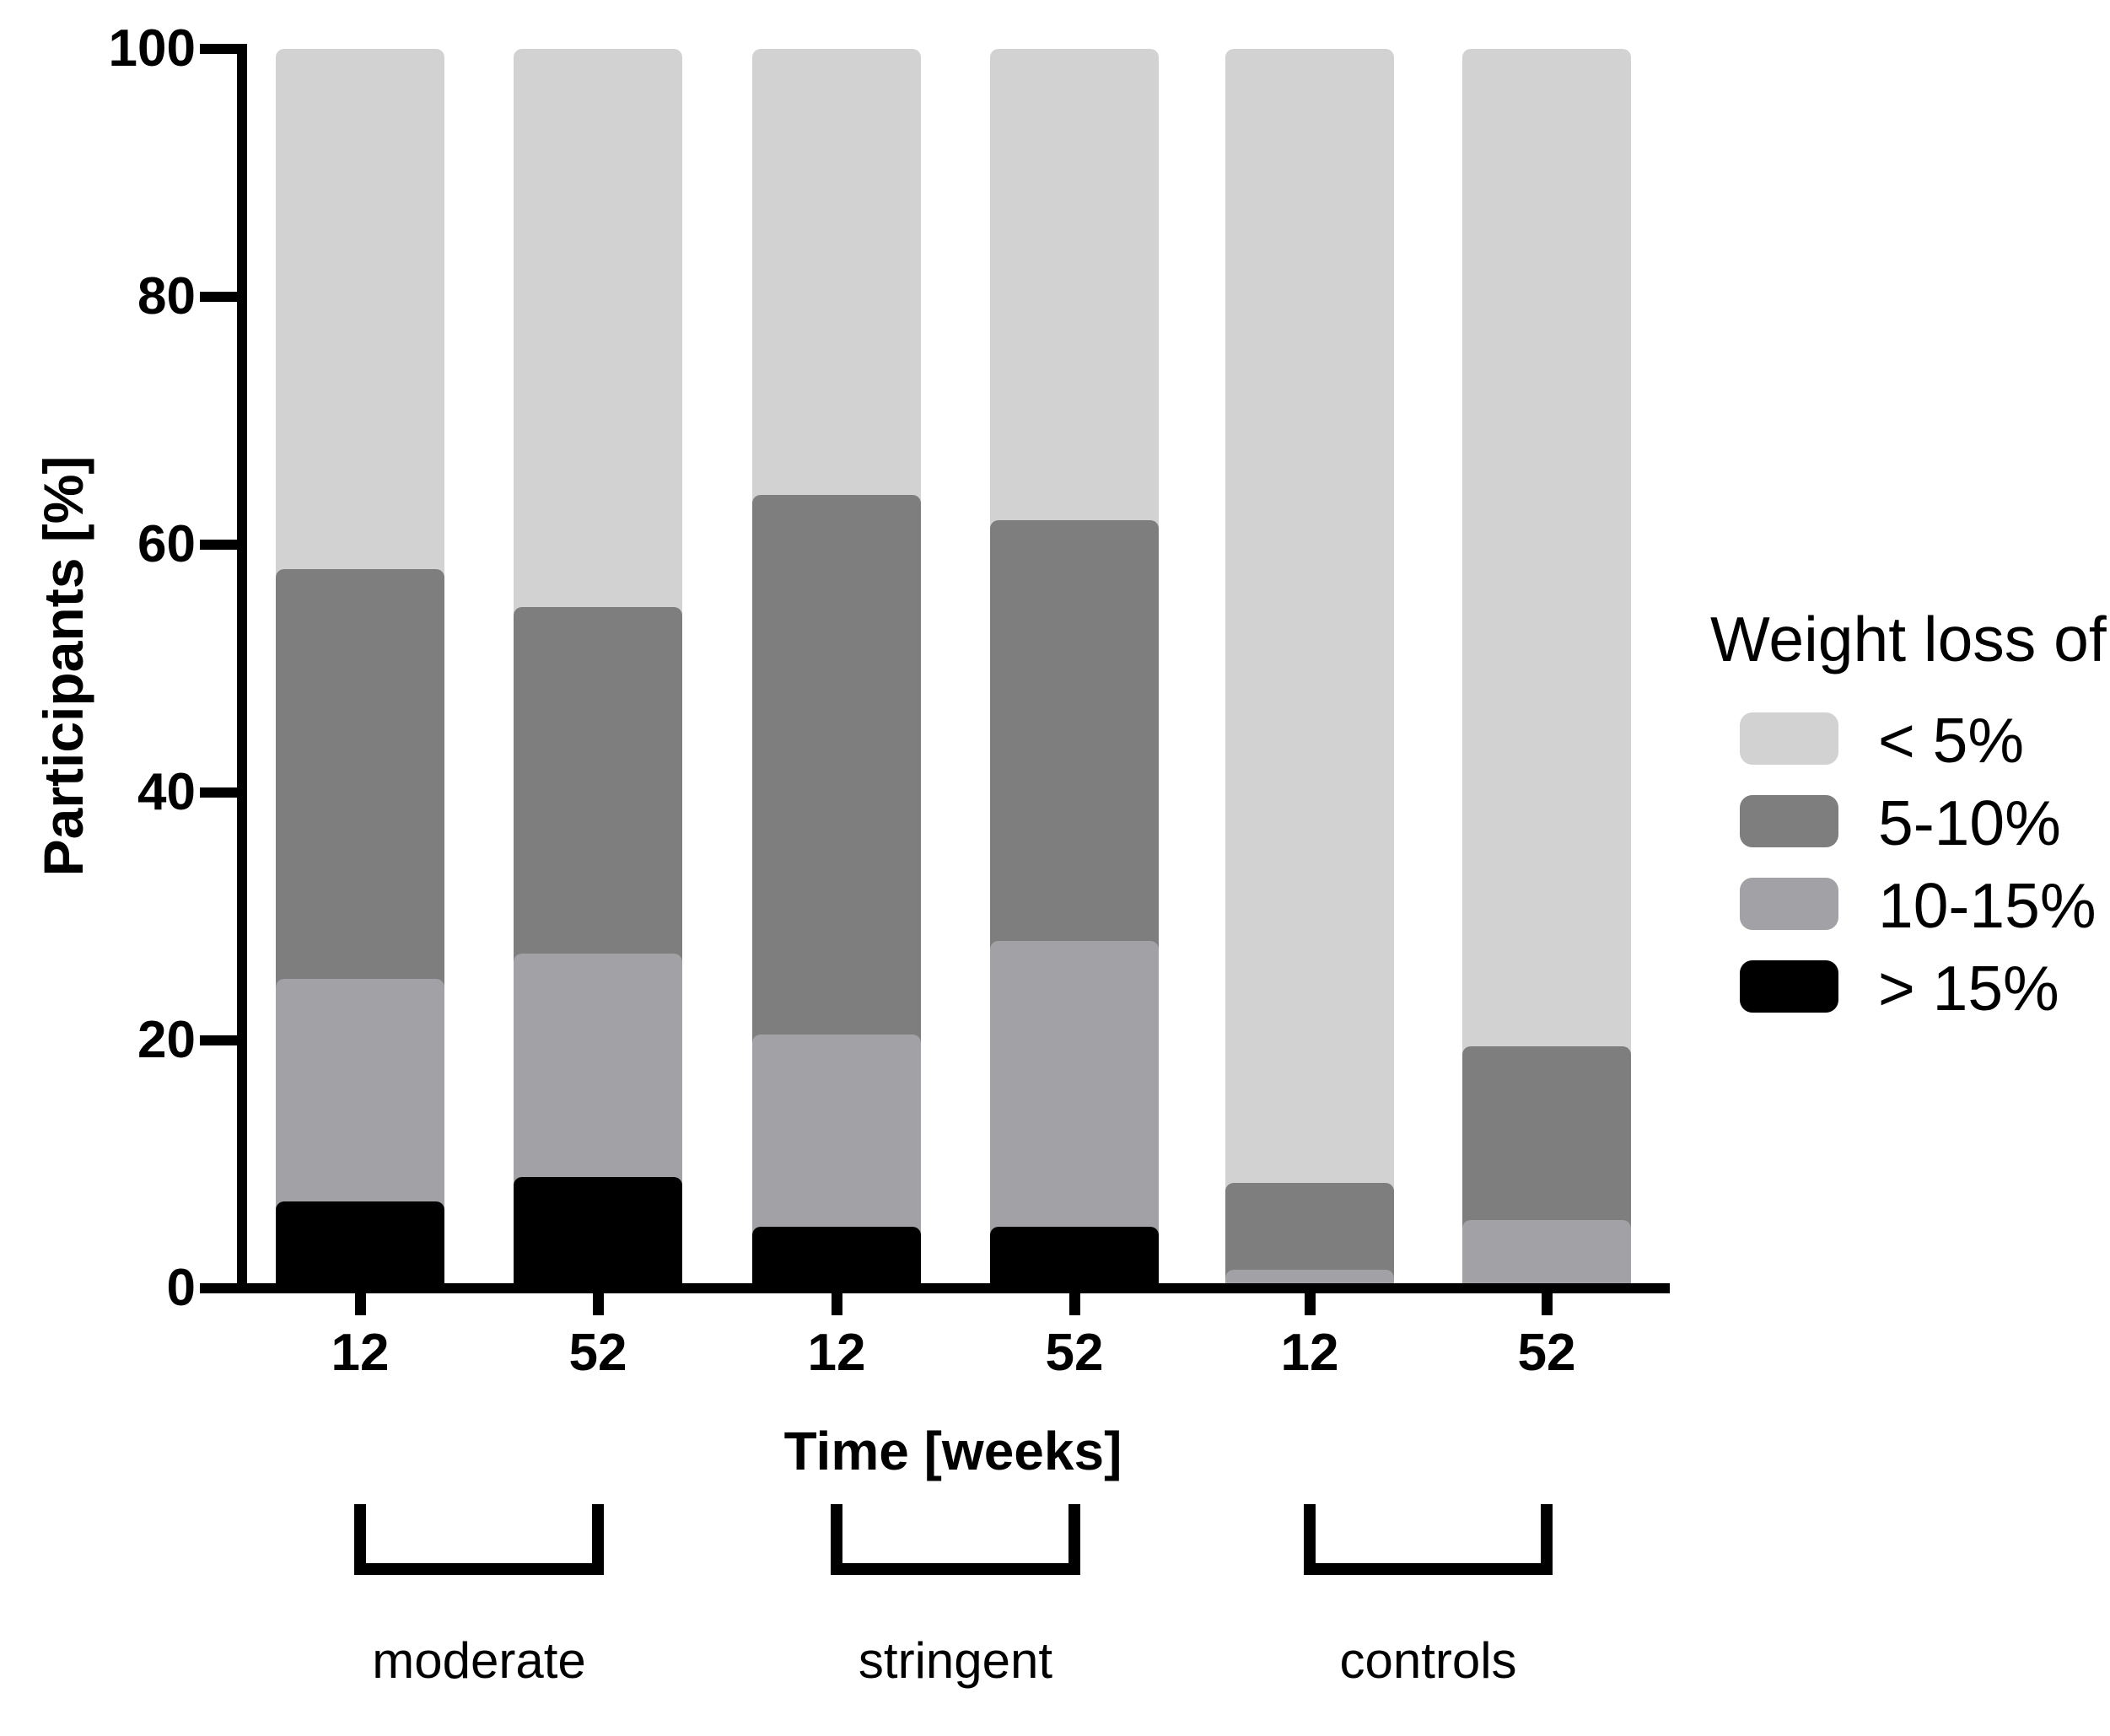 Image resolution: width=2110 pixels, height=1736 pixels. Describe the element at coordinates (479, 1539) in the screenshot. I see `group-bracket-moderate` at that location.